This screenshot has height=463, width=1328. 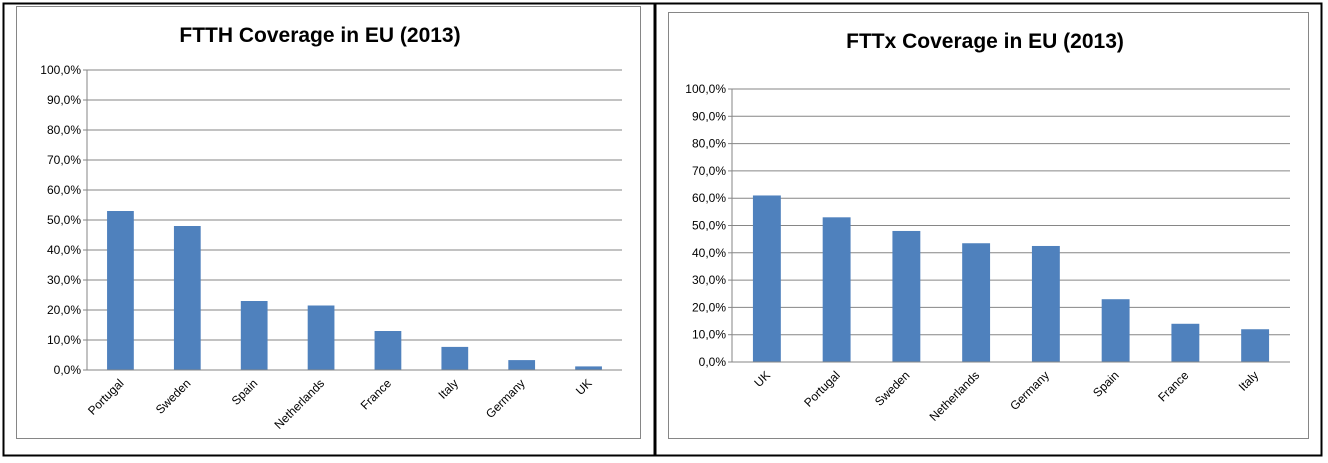 I want to click on chart-title: FTTH Coverage in EU (2013), so click(x=319, y=35).